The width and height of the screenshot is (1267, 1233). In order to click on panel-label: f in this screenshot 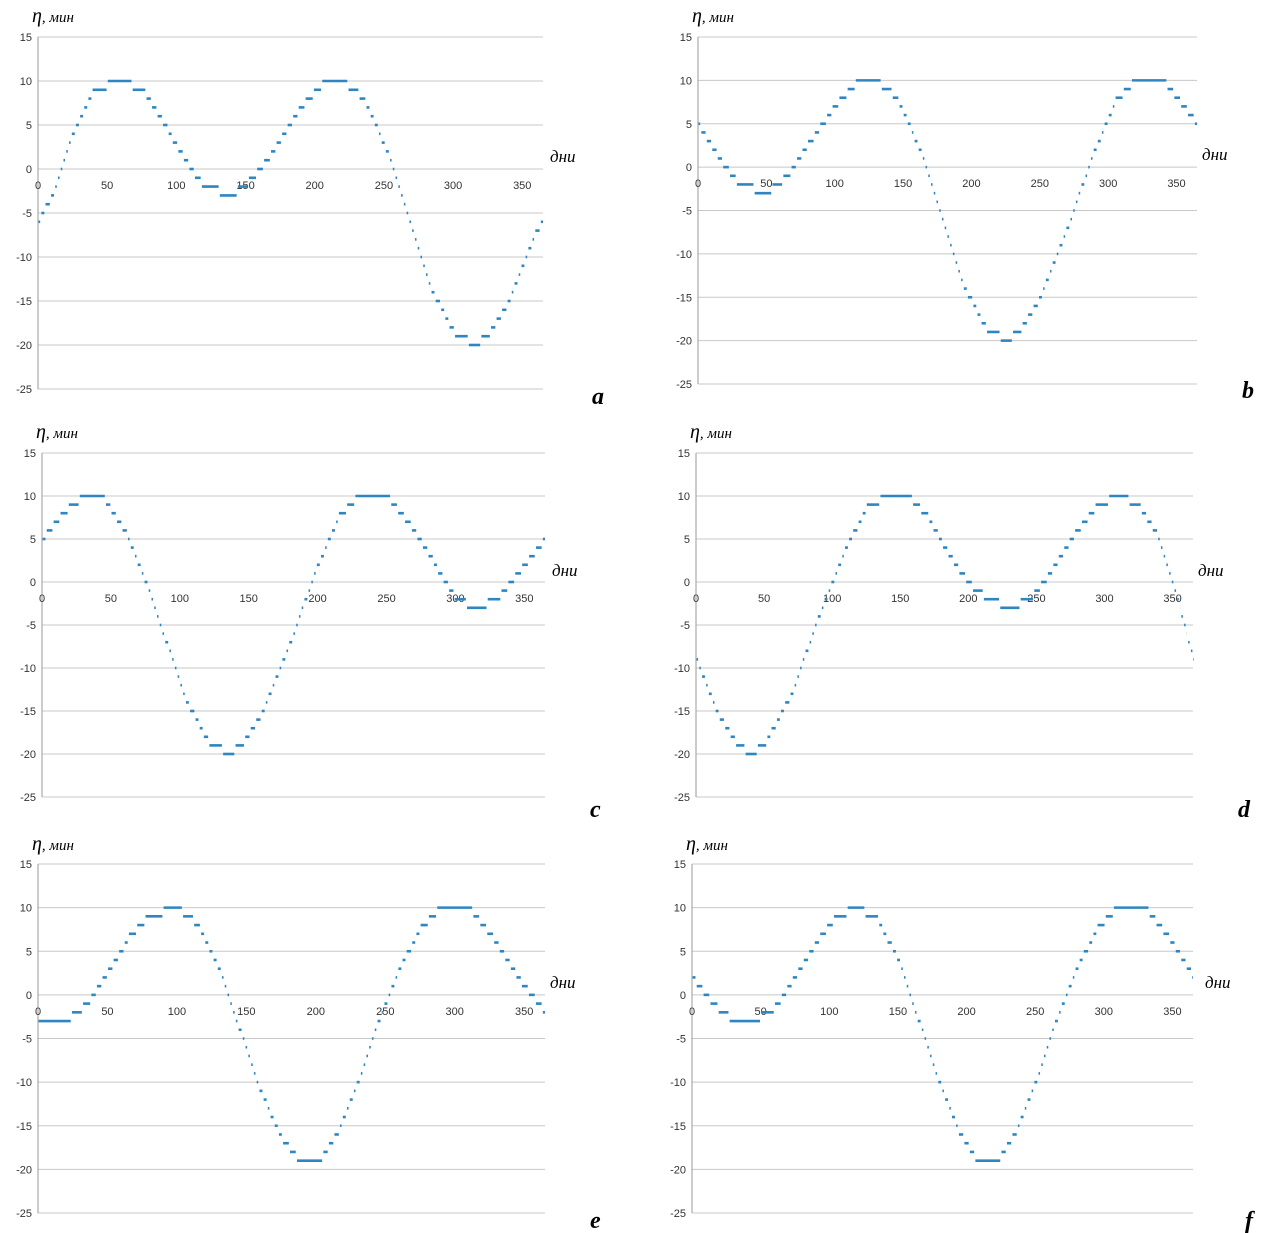, I will do `click(1250, 1220)`.